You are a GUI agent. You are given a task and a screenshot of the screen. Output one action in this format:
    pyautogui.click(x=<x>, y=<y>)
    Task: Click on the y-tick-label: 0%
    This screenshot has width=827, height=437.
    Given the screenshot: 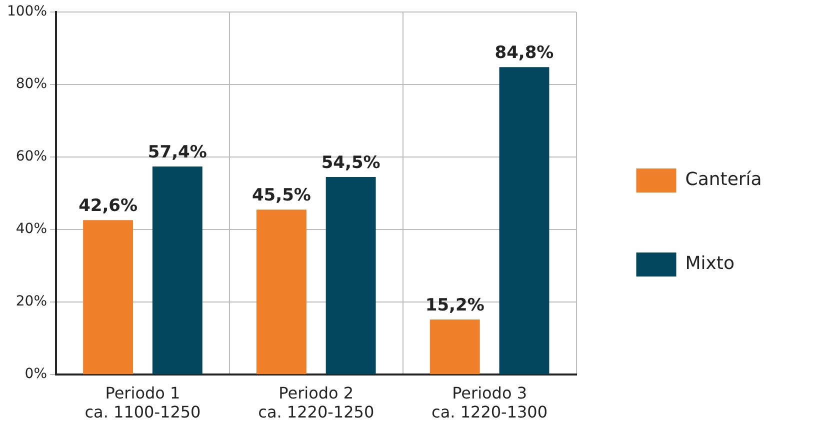 What is the action you would take?
    pyautogui.click(x=36, y=374)
    